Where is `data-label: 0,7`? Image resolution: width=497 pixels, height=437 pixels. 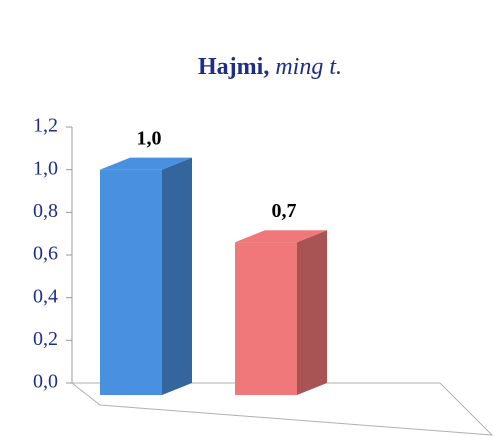 data-label: 0,7 is located at coordinates (284, 211).